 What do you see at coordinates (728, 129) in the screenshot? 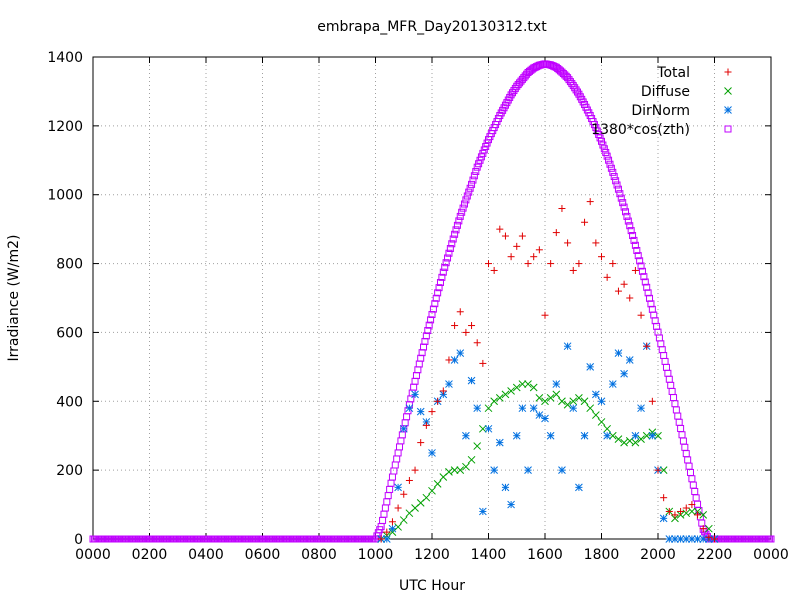
I see `legend-marker-1380-cos-zth` at bounding box center [728, 129].